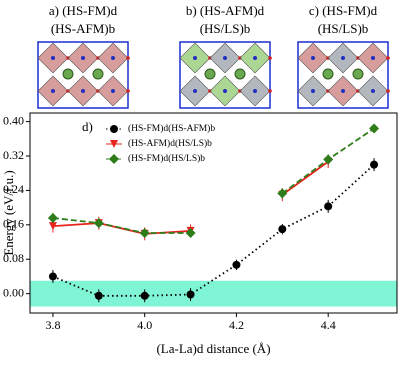 Image resolution: width=415 pixels, height=366 pixels. Describe the element at coordinates (13, 189) in the screenshot. I see `y-tick-label: 0.24` at that location.